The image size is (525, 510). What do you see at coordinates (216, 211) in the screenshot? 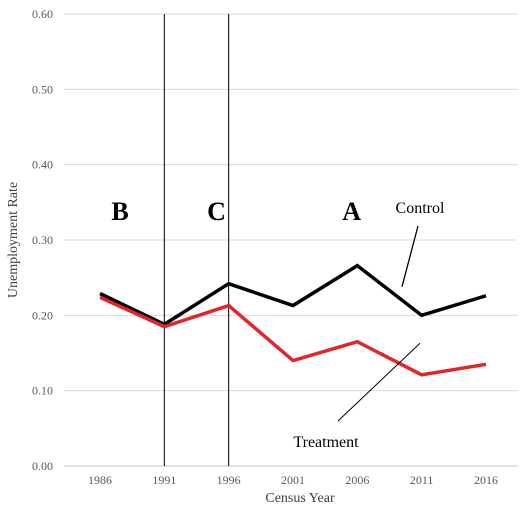
I see `region-label-c: C` at bounding box center [216, 211].